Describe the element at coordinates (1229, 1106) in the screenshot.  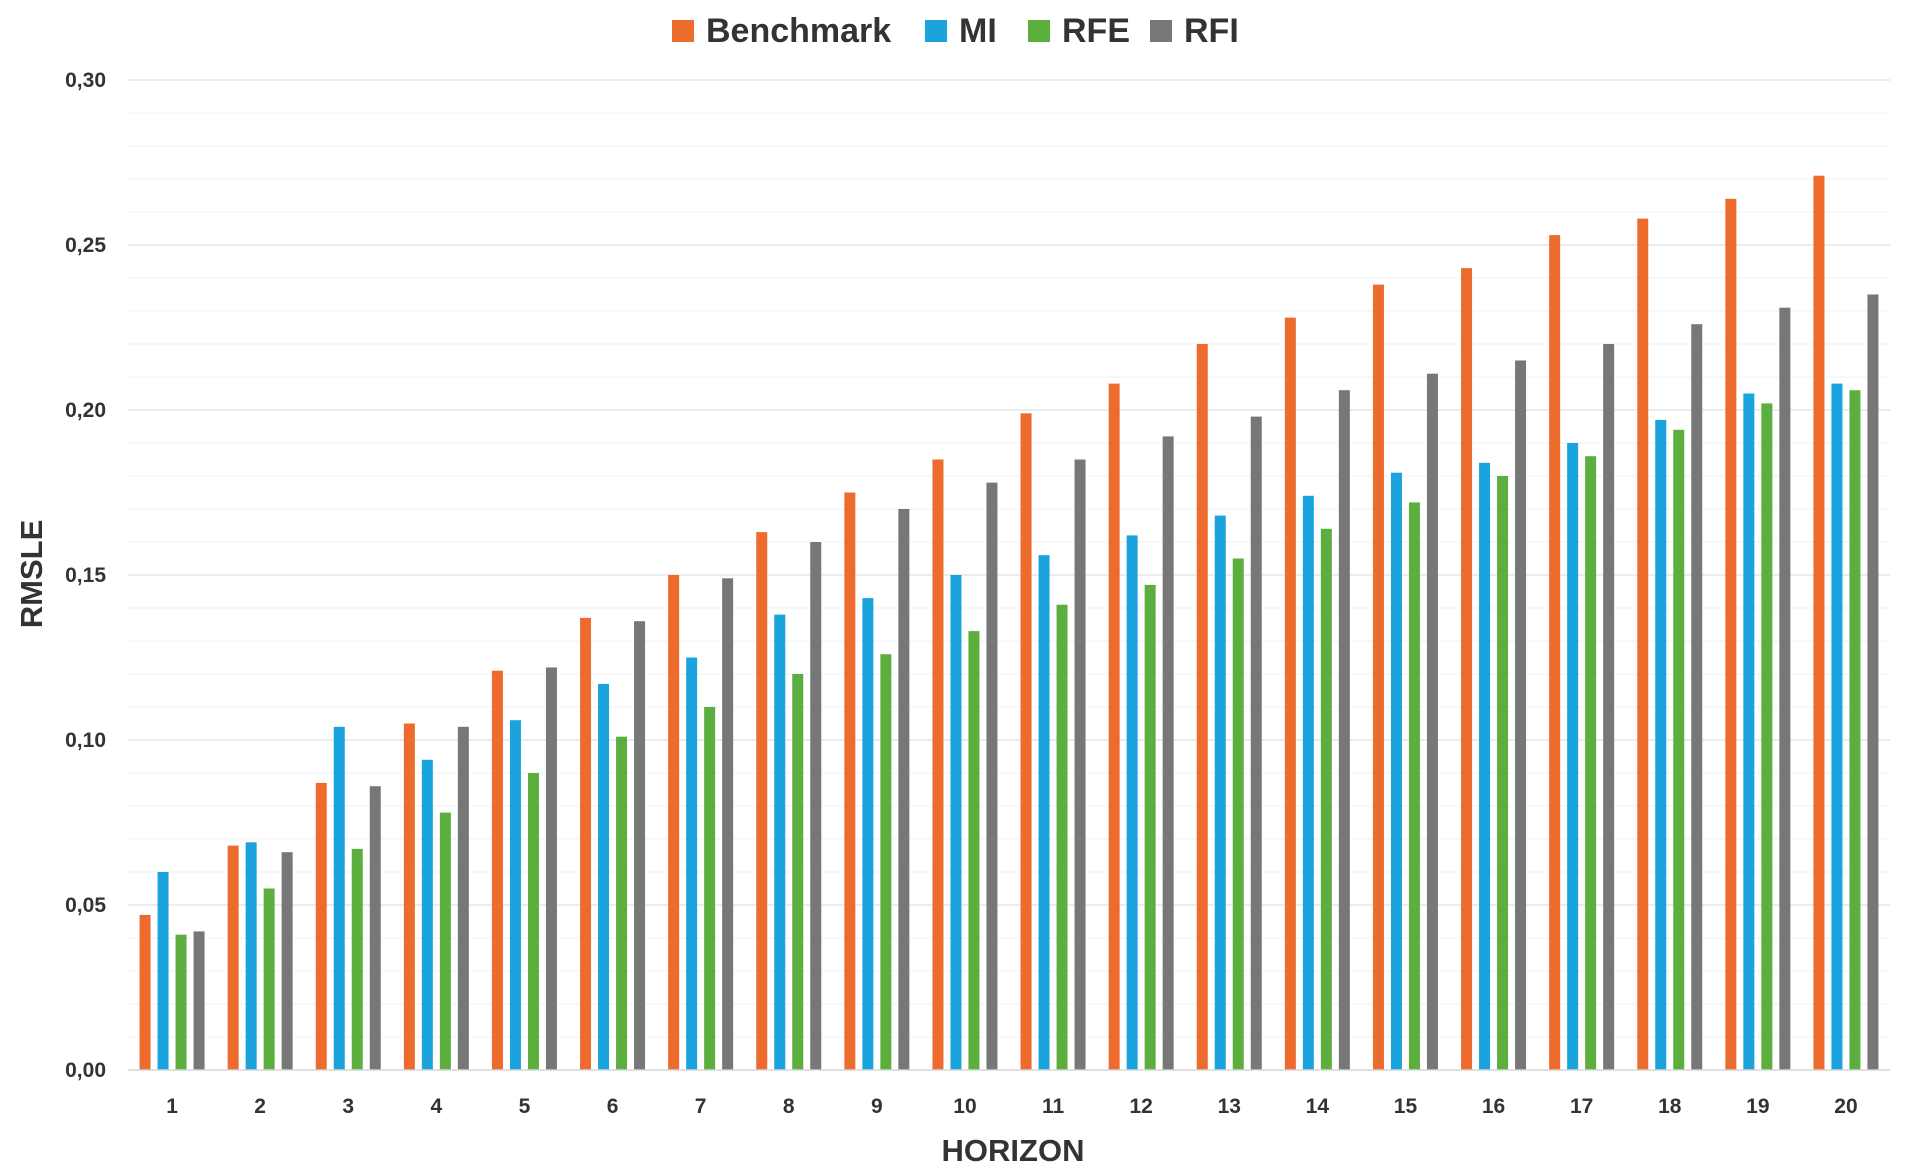
I see `x-tick-label: 13` at that location.